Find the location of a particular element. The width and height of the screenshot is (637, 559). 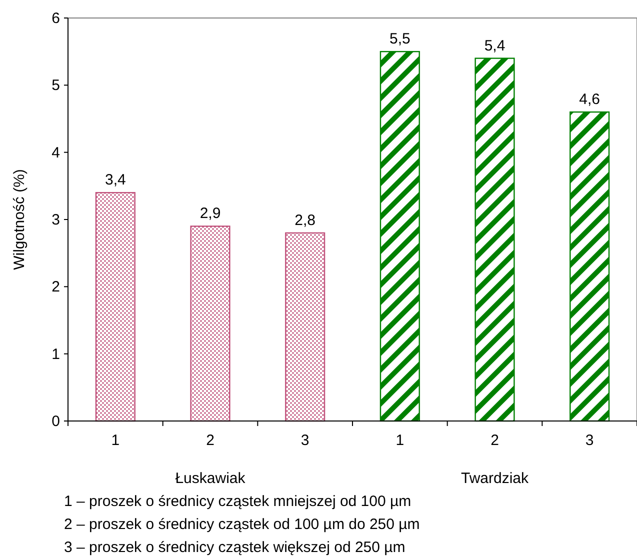

y-tick-label: 2 is located at coordinates (56, 287).